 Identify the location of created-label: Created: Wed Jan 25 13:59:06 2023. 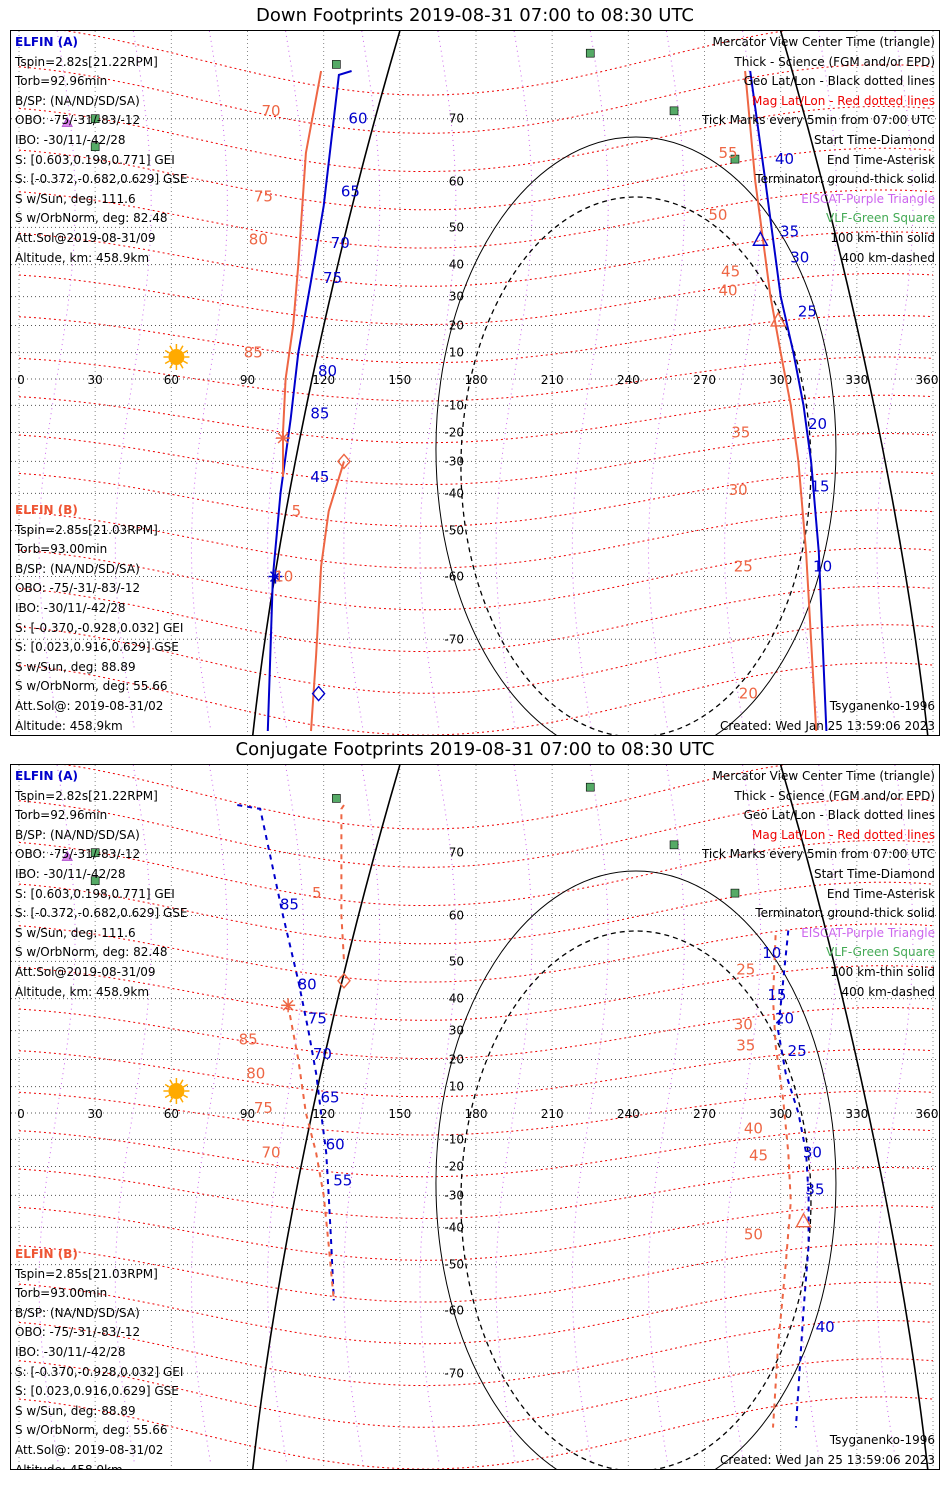
(827, 726).